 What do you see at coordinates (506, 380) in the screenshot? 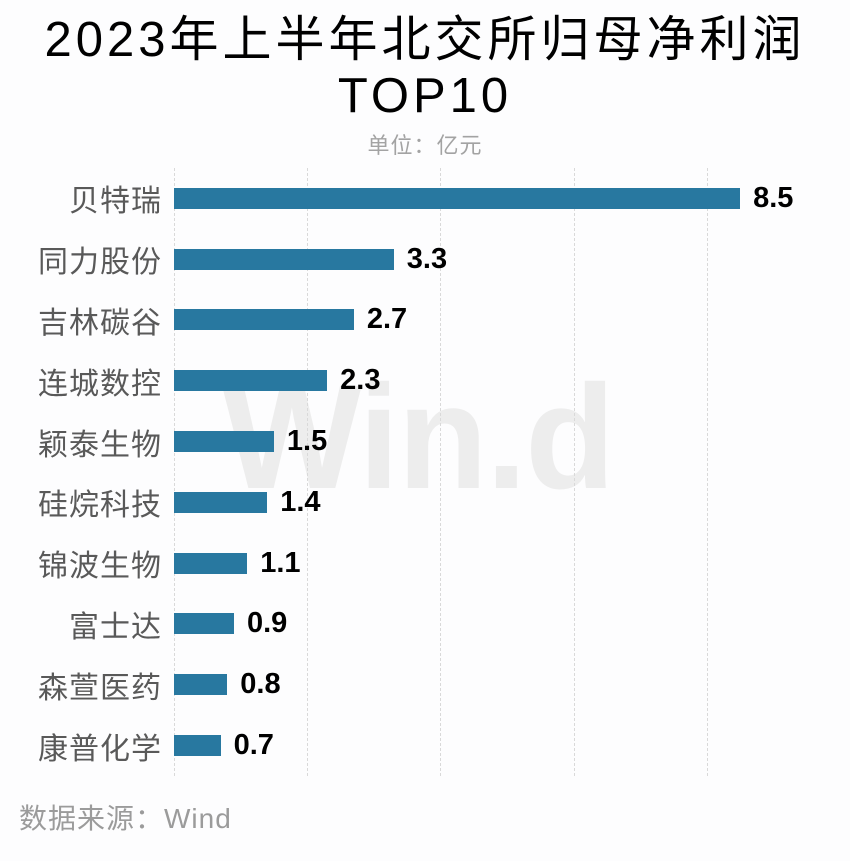
I see `plot-cell: 2.3` at bounding box center [506, 380].